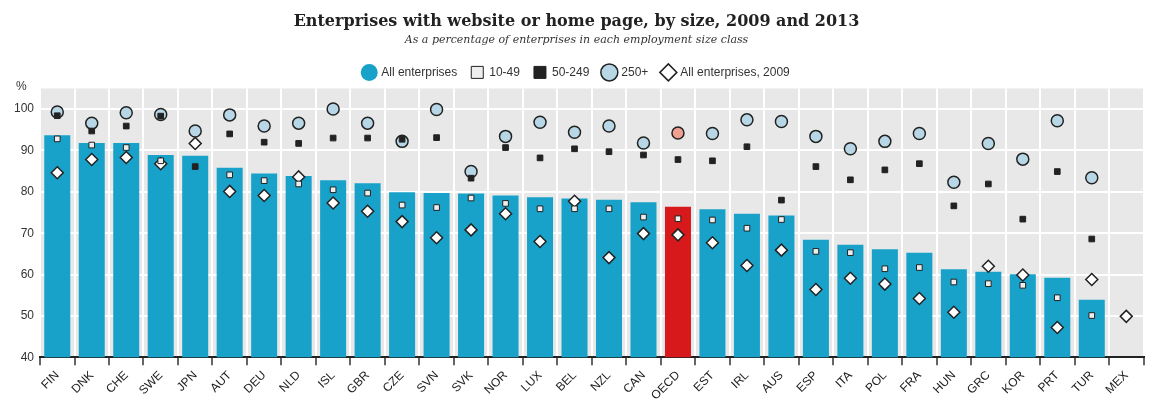 This screenshot has width=1159, height=414. What do you see at coordinates (876, 381) in the screenshot?
I see `x-tick-label: POL` at bounding box center [876, 381].